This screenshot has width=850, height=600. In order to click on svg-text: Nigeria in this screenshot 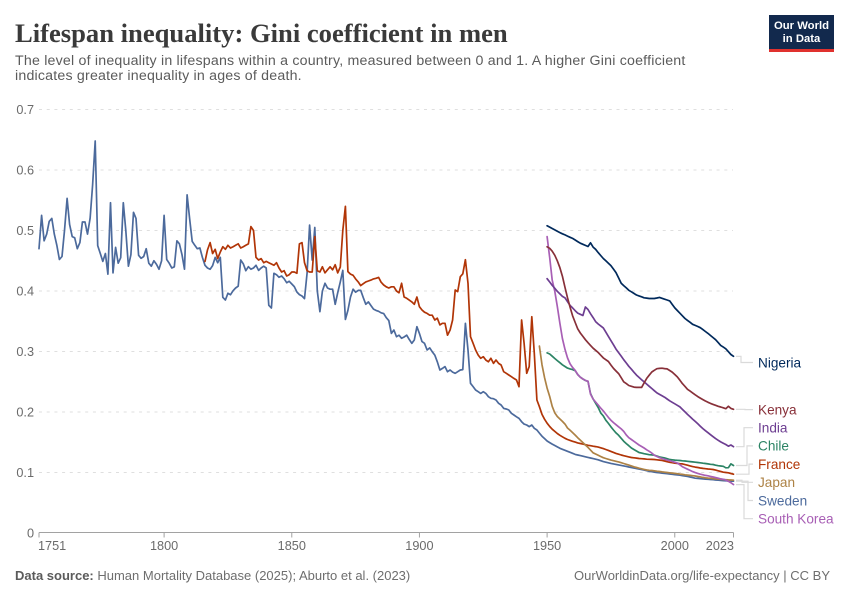, I will do `click(780, 362)`.